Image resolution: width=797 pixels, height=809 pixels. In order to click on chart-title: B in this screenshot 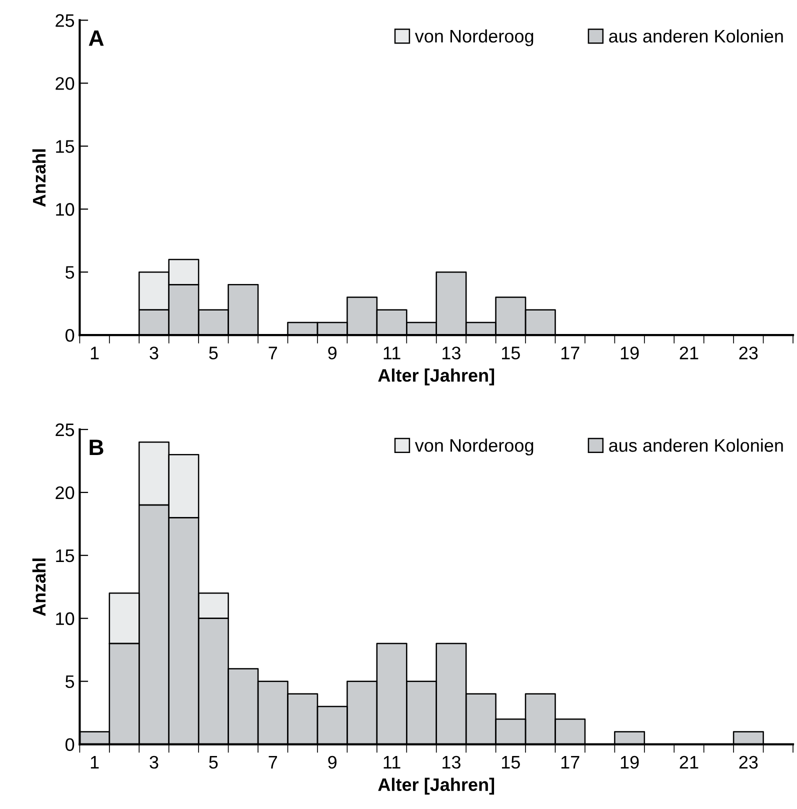, I will do `click(97, 448)`.